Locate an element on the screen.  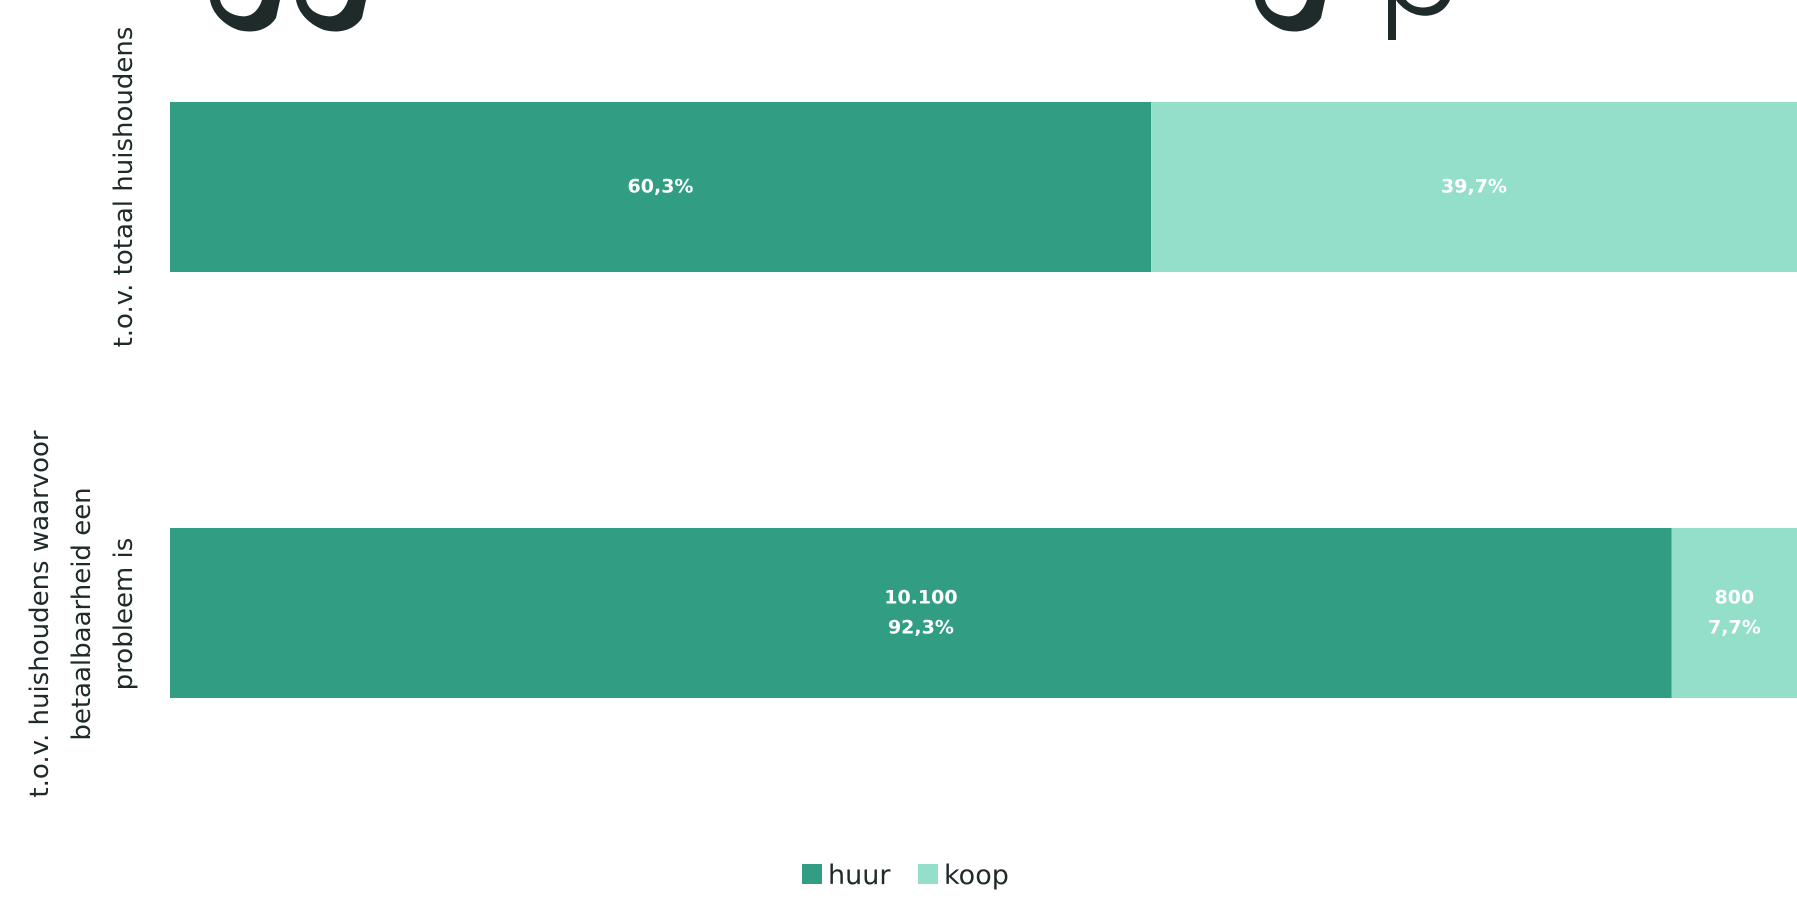
data-label: 7,7% is located at coordinates (1734, 628).